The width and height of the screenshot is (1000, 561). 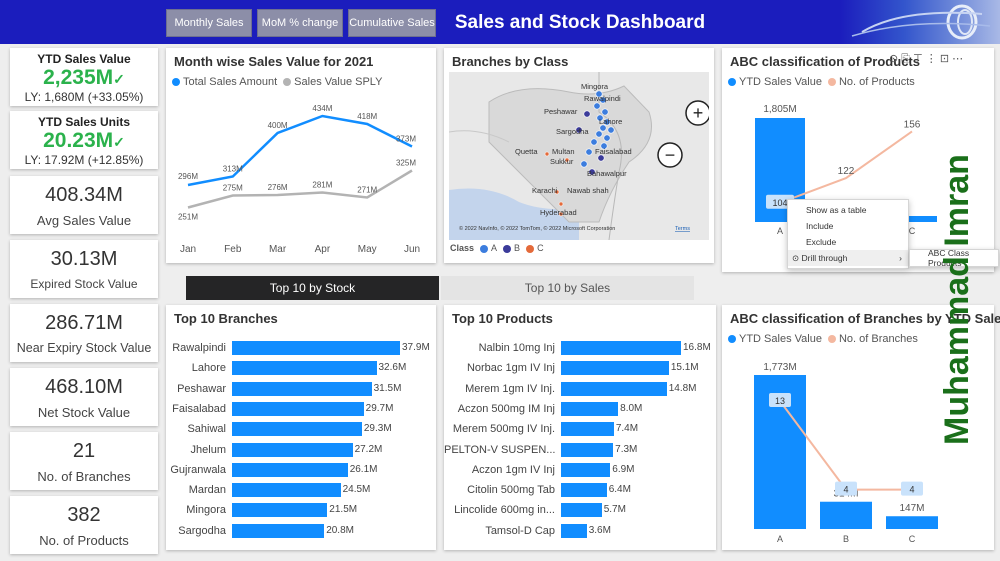 What do you see at coordinates (208, 368) in the screenshot?
I see `bar-category-label: Lahore` at bounding box center [208, 368].